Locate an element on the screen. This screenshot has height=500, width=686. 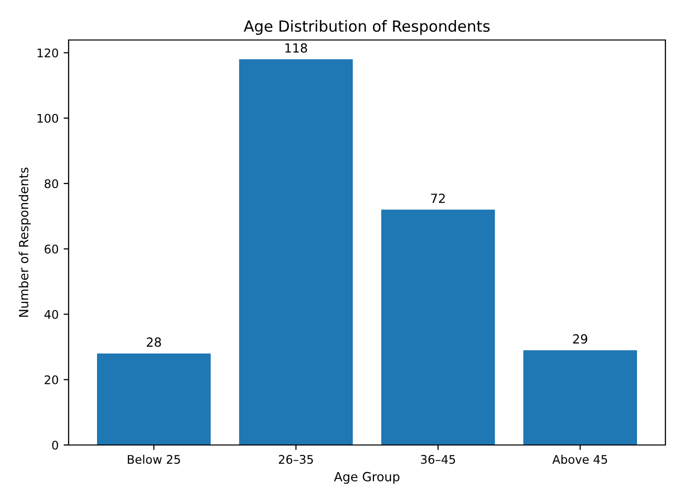
y-tick-label: 120 is located at coordinates (48, 53).